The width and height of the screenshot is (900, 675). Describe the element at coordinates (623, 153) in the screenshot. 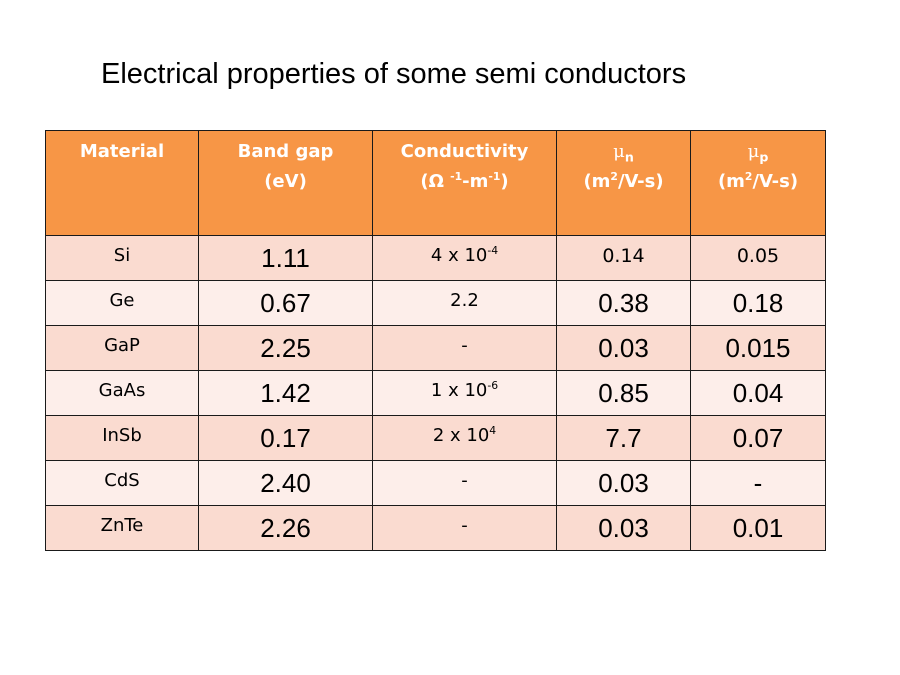

I see `mu-n-symbol: μn` at that location.